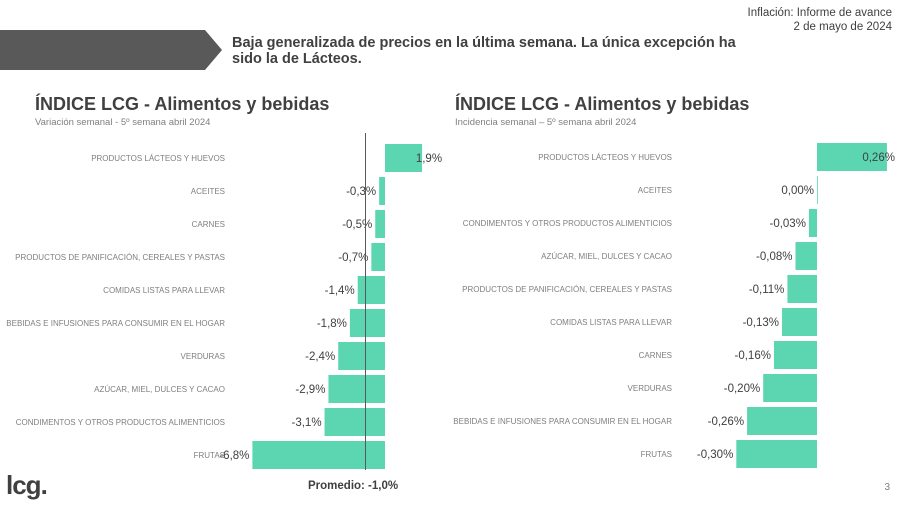  What do you see at coordinates (307, 423) in the screenshot?
I see `left-value-label: -3,1%` at bounding box center [307, 423].